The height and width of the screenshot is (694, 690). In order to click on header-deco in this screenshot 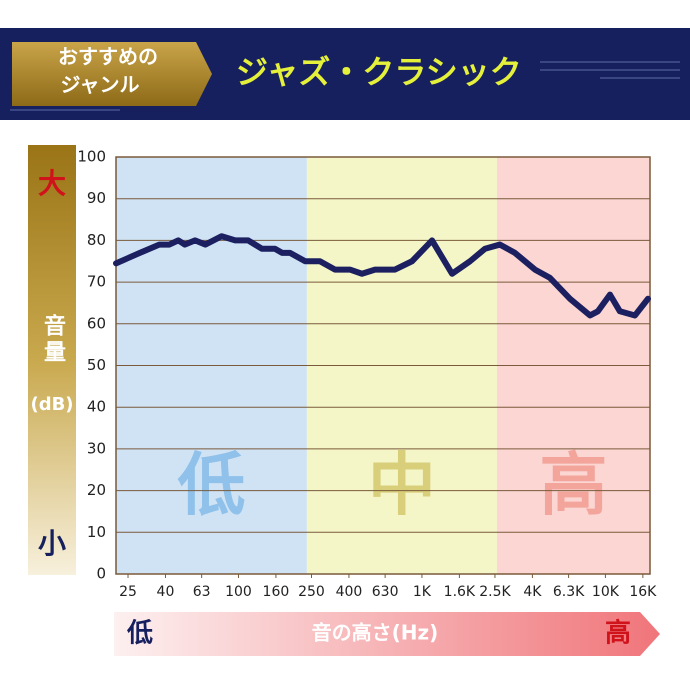, I will do `click(345, 86)`.